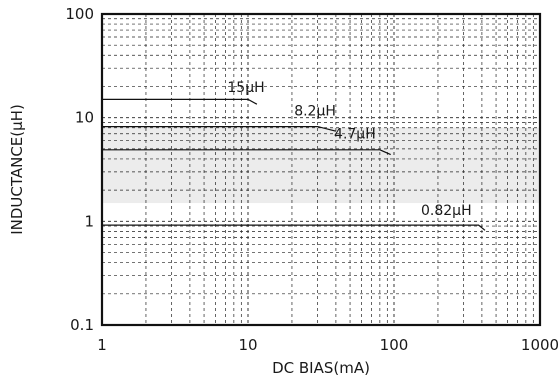 This screenshot has height=382, width=558. What do you see at coordinates (89, 221) in the screenshot?
I see `y-tick-label: 1` at bounding box center [89, 221].